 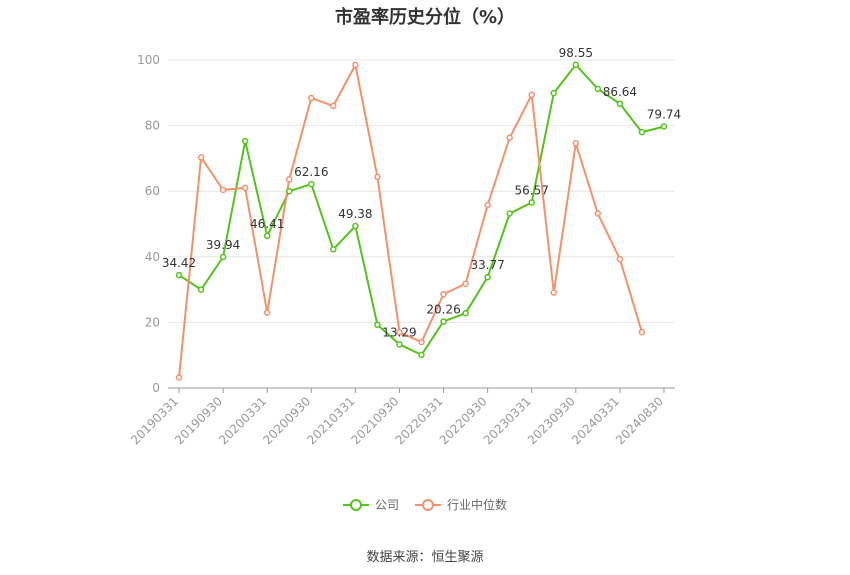 What do you see at coordinates (223, 245) in the screenshot?
I see `data-label: 39.94` at bounding box center [223, 245].